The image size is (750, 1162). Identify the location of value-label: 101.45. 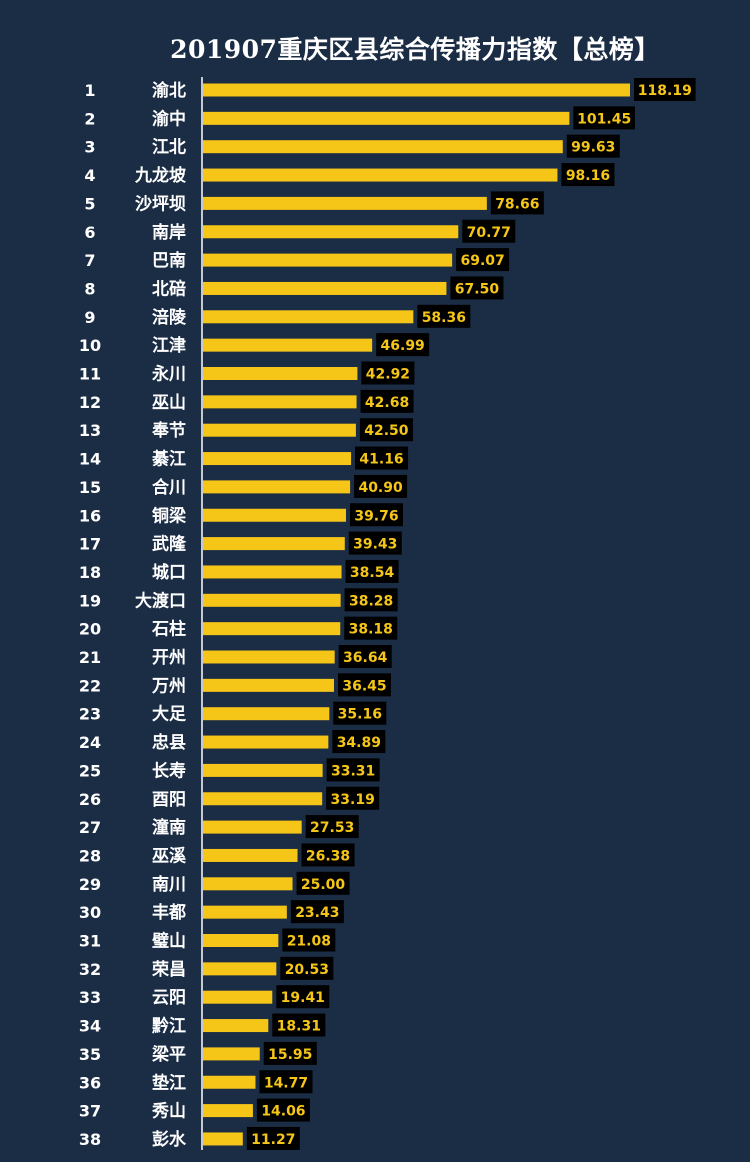
(604, 119).